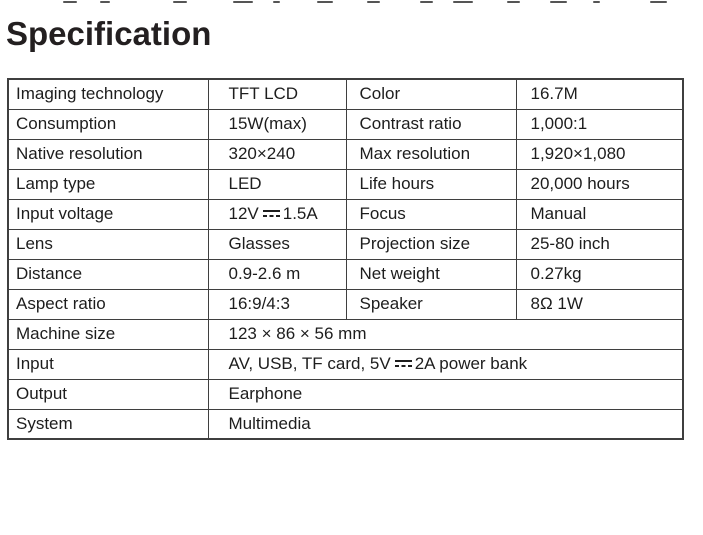  I want to click on spec-value: AV, USB, TF card, 5V 2A power bank, so click(445, 364).